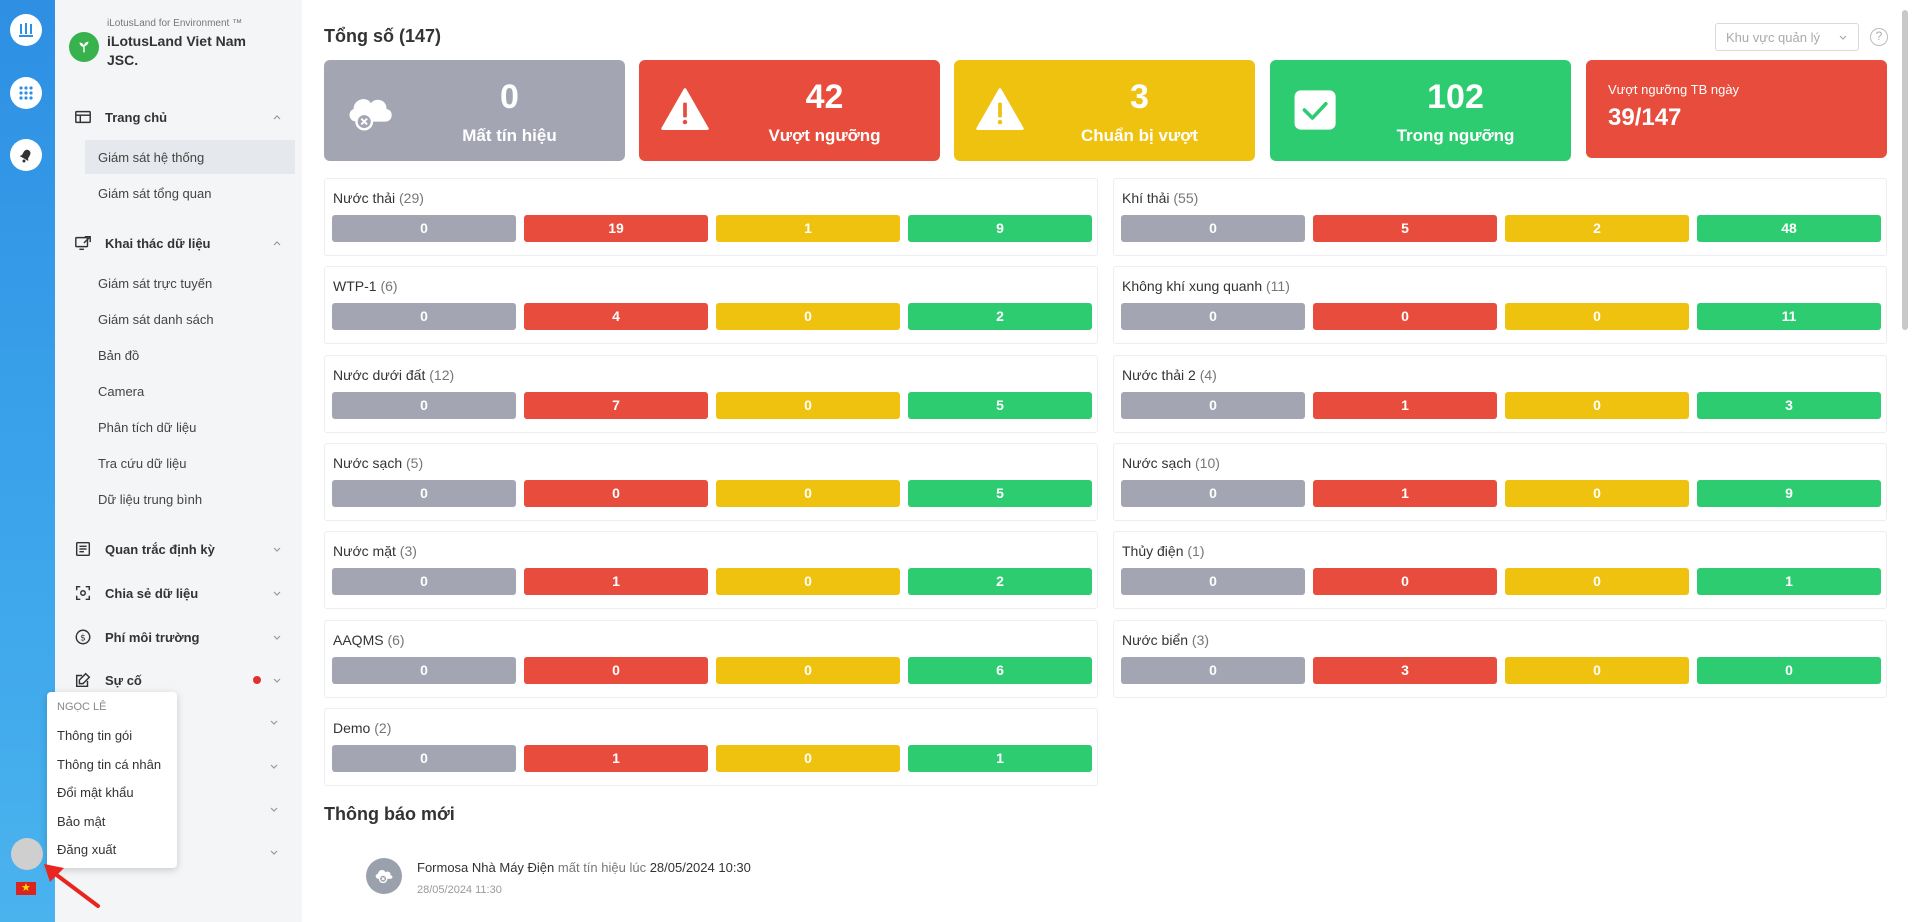  Describe the element at coordinates (184, 243) in the screenshot. I see `nav-group-data-mining: Khai thác dữ liệu` at that location.